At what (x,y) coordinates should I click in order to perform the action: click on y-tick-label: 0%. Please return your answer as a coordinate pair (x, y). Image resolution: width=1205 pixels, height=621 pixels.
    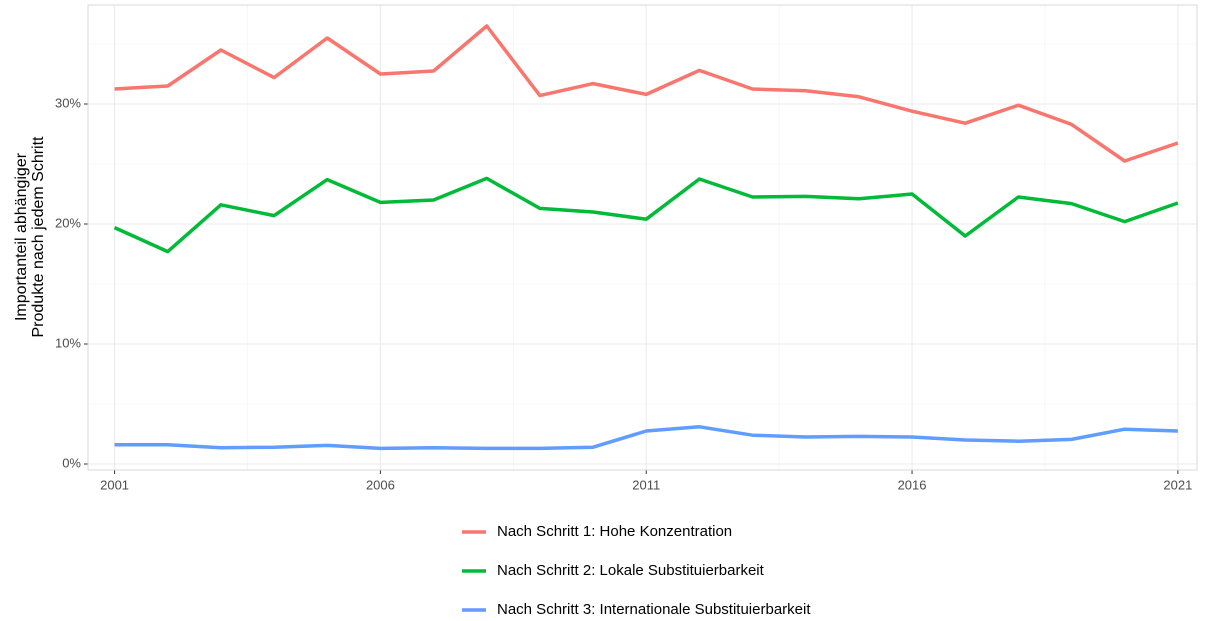
    Looking at the image, I should click on (71, 462).